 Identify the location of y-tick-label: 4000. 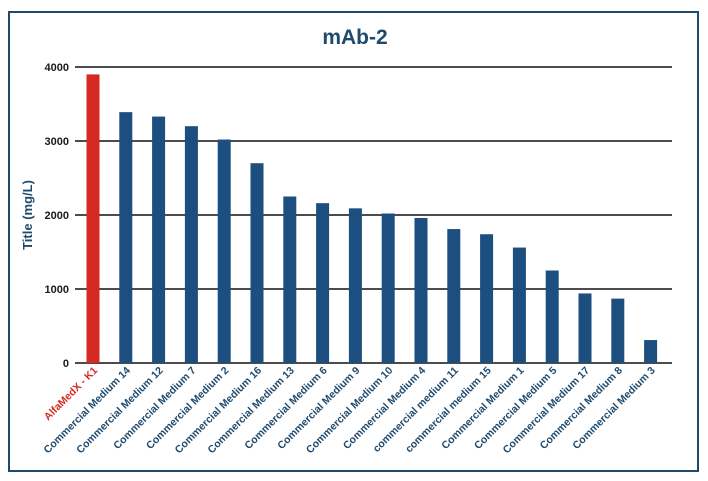
(57, 68).